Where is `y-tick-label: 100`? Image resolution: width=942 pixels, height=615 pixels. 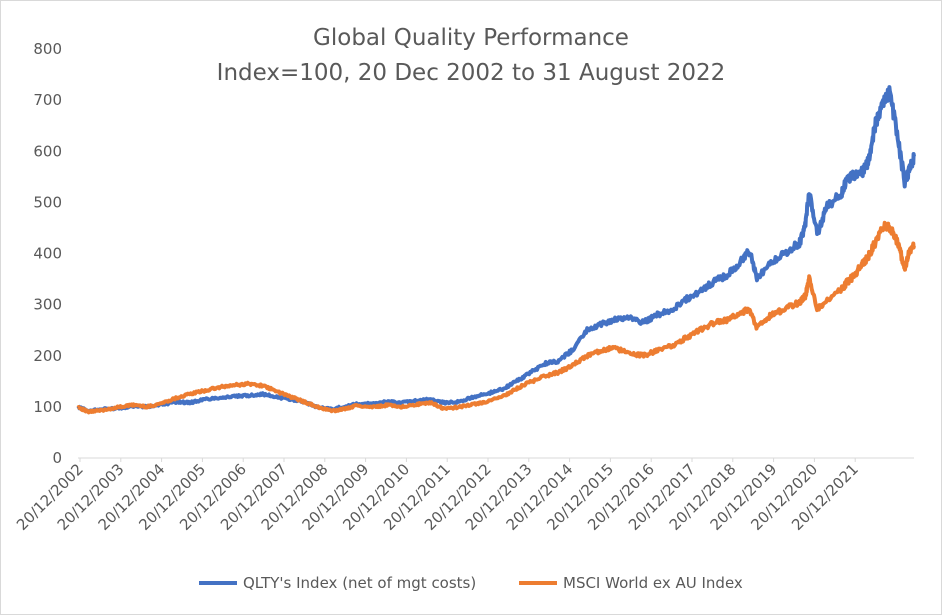
y-tick-label: 100 is located at coordinates (47, 407).